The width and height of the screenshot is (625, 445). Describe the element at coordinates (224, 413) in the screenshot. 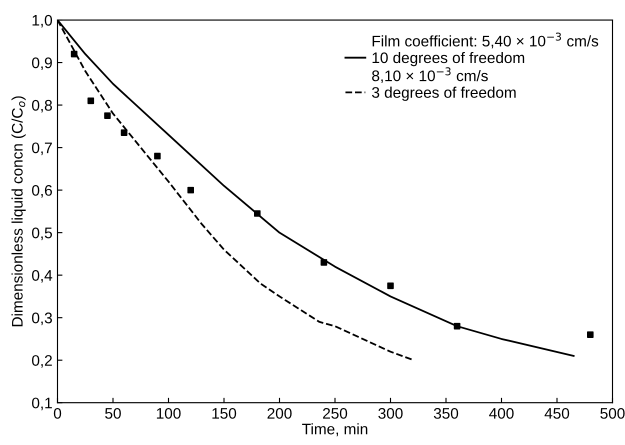

I see `x-tick-label: 150` at that location.